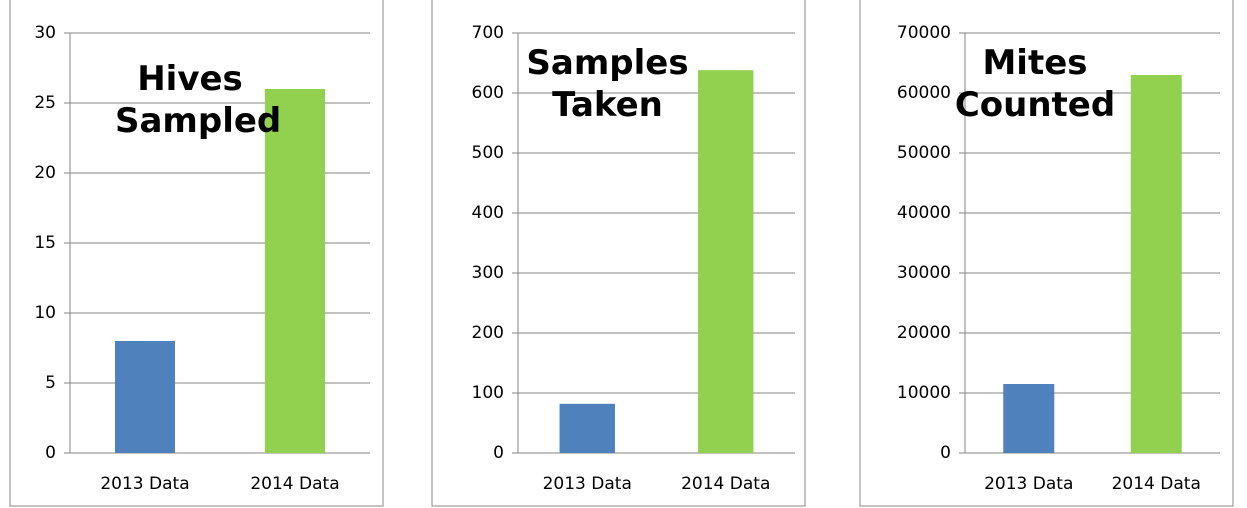  What do you see at coordinates (924, 213) in the screenshot?
I see `y-tick-label: 40000` at bounding box center [924, 213].